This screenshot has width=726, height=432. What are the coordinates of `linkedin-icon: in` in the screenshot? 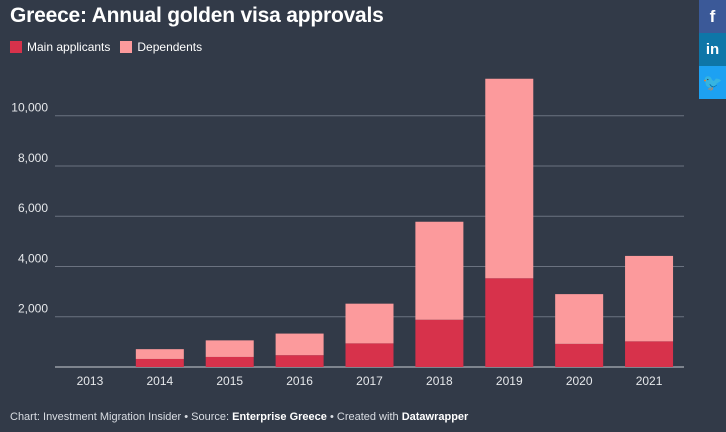 It's located at (712, 49).